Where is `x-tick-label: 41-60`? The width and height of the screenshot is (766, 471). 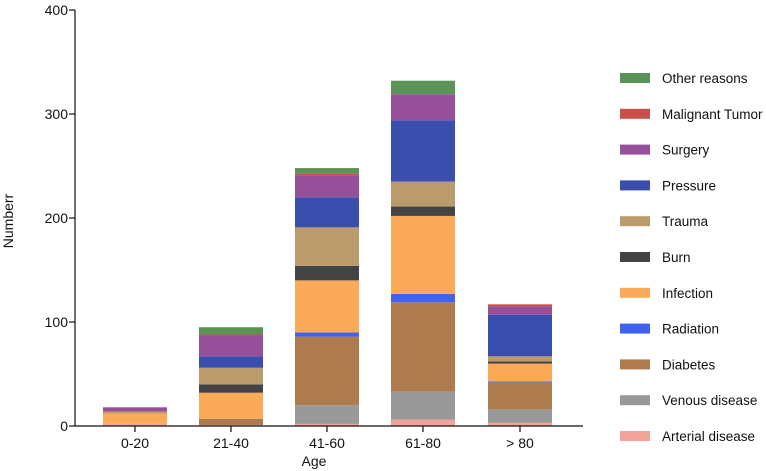 x-tick-label: 41-60 is located at coordinates (327, 443).